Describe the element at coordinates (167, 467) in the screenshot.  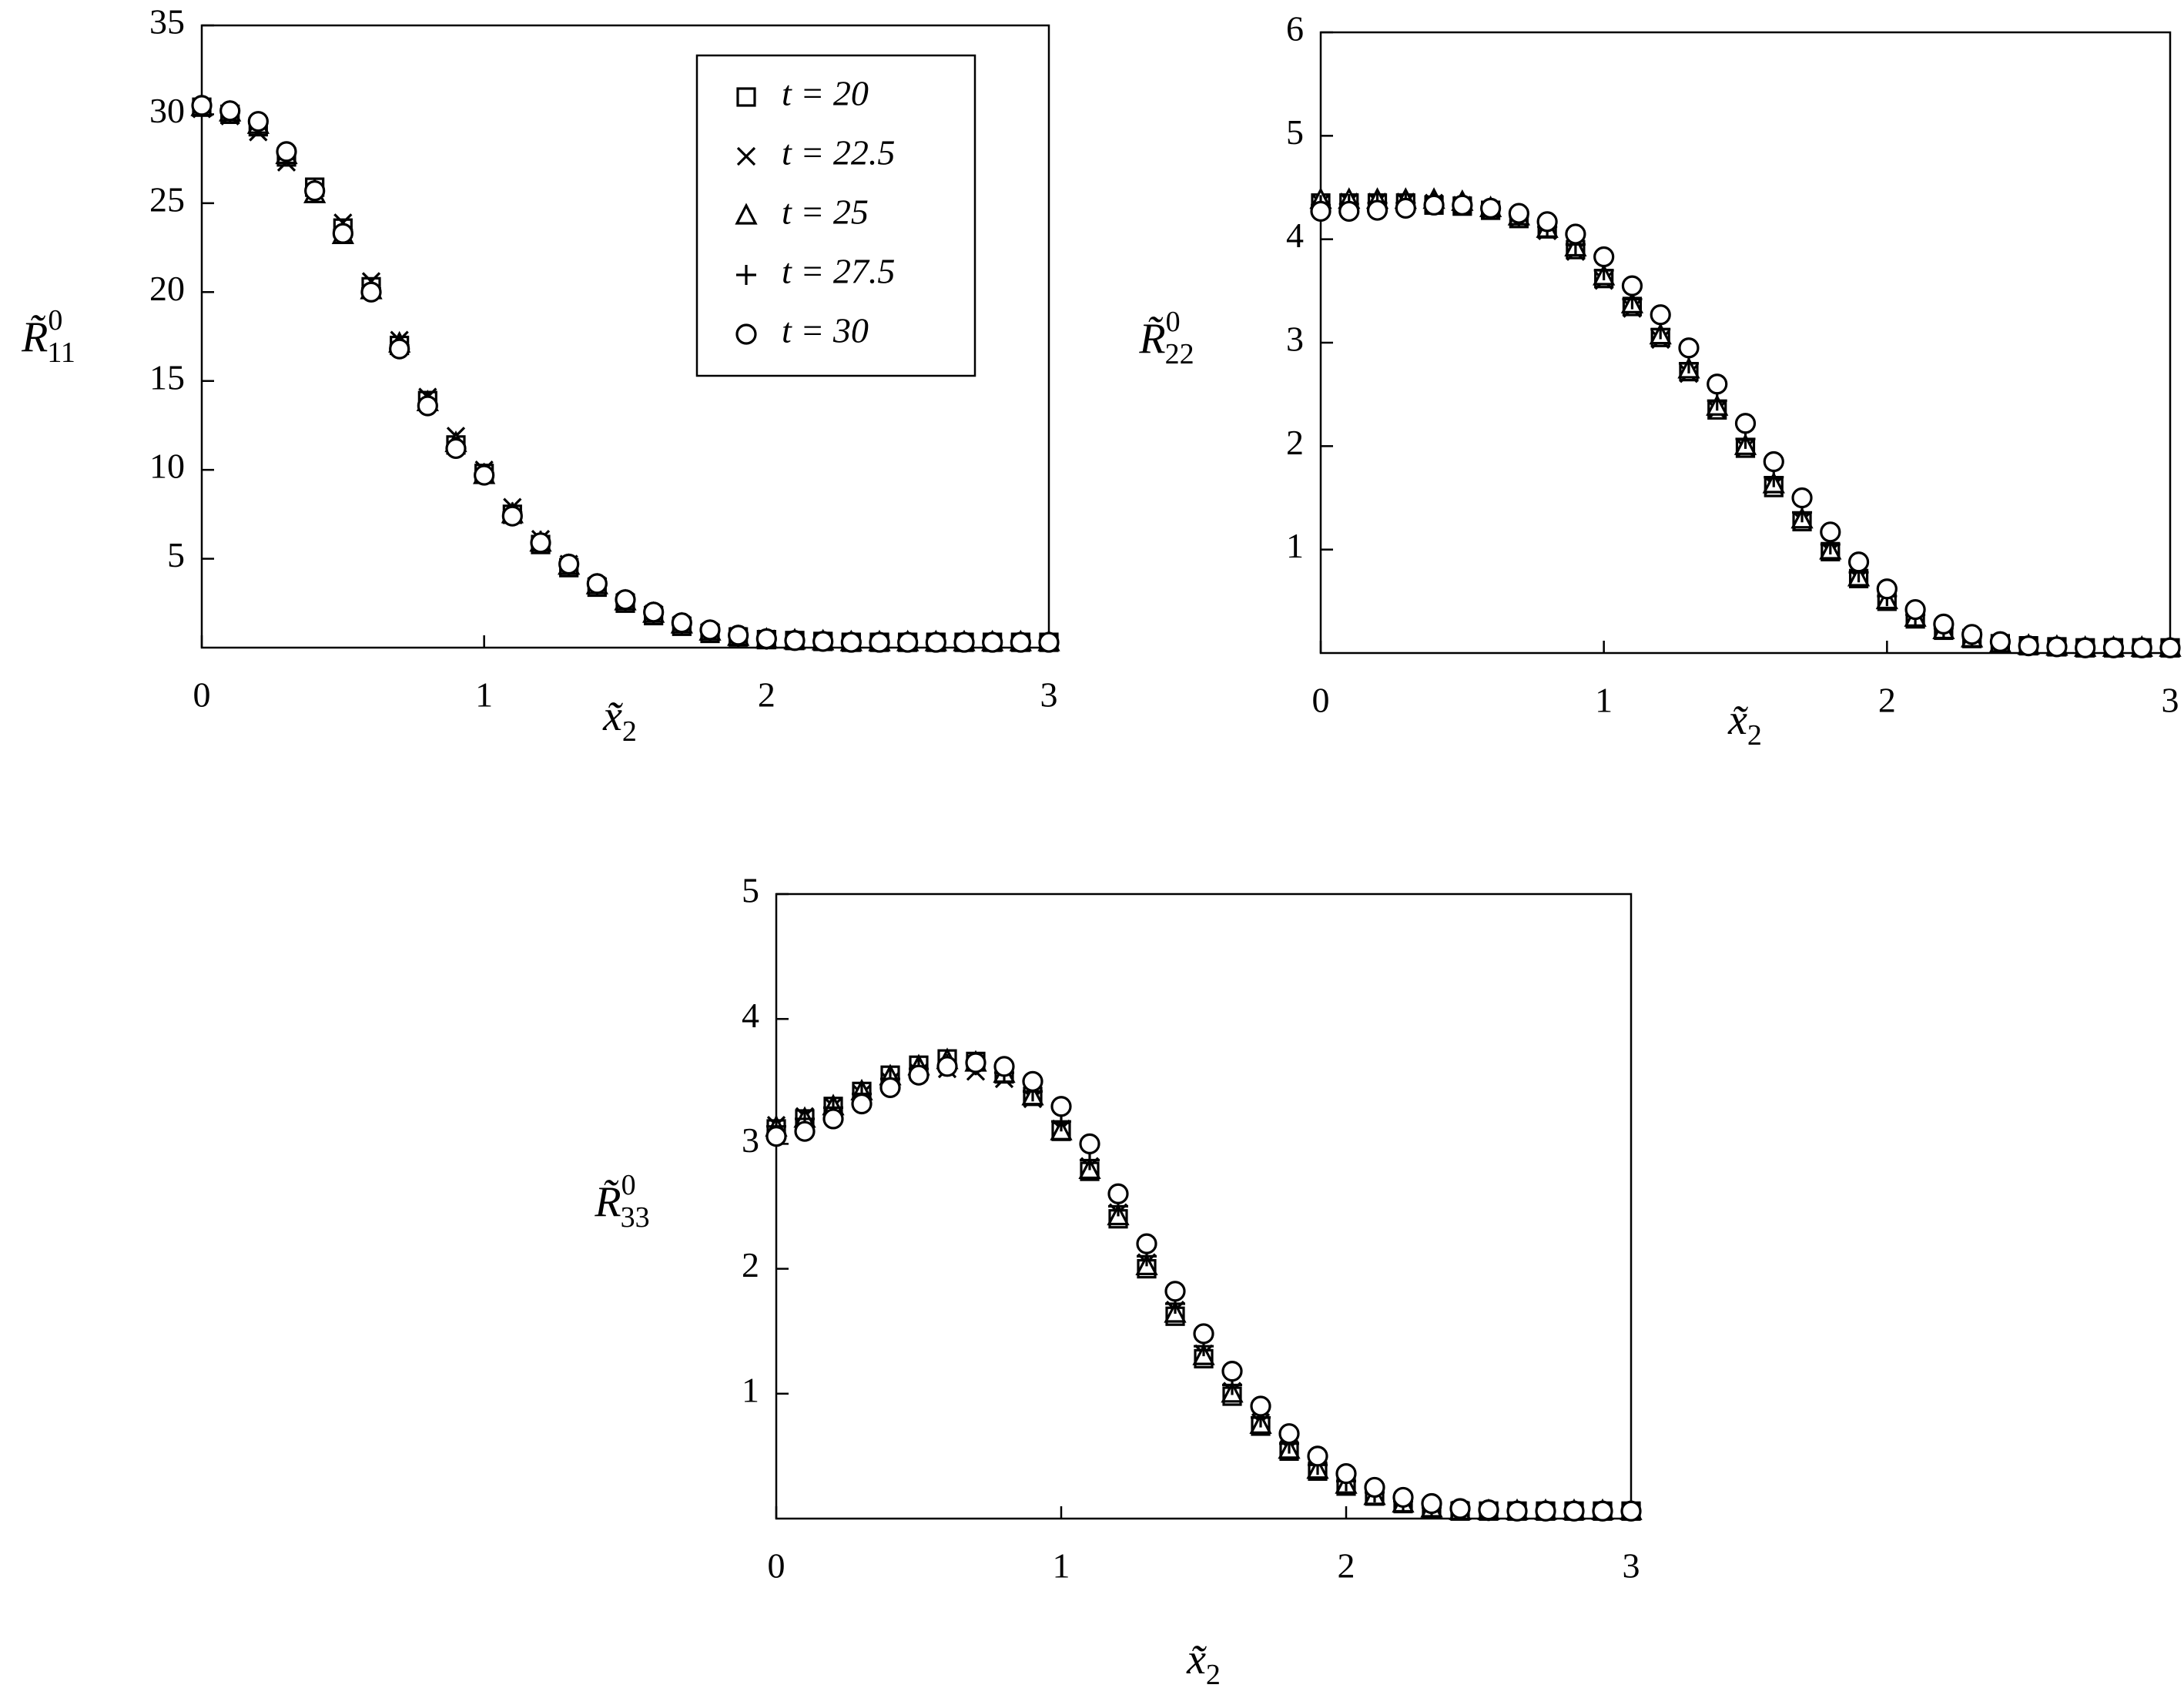
I see `y-tick-label: 10` at that location.